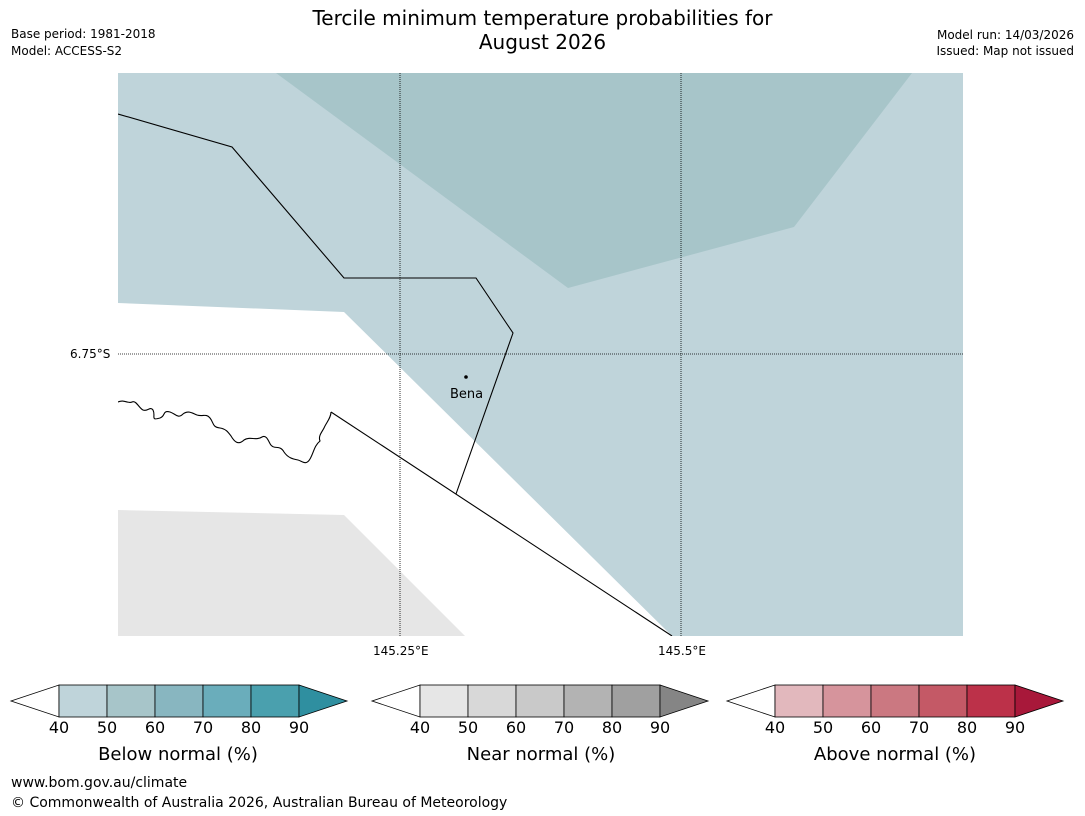 The image size is (1085, 816). I want to click on colorbar-near-high-extend, so click(684, 701).